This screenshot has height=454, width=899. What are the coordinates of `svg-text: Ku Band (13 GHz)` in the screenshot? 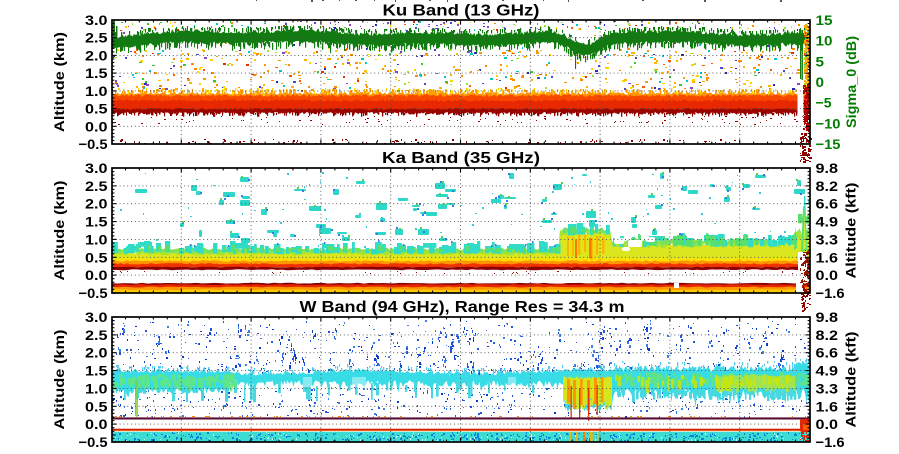 It's located at (461, 11).